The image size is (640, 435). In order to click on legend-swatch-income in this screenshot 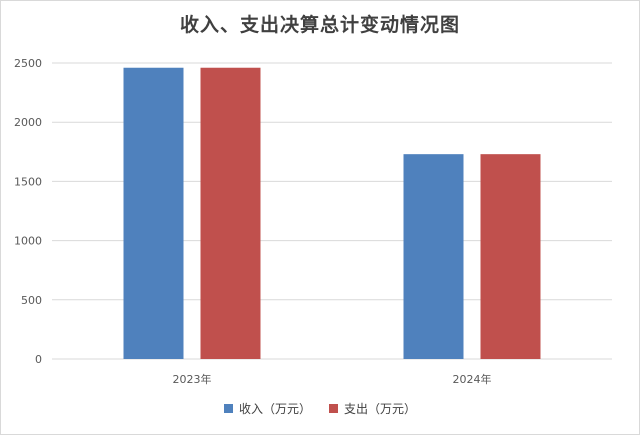, I will do `click(228, 408)`.